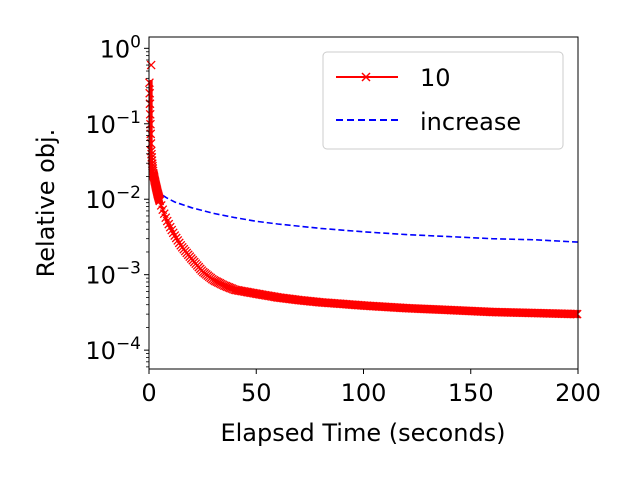  What do you see at coordinates (151, 65) in the screenshot?
I see `series-outlier-marker` at bounding box center [151, 65].